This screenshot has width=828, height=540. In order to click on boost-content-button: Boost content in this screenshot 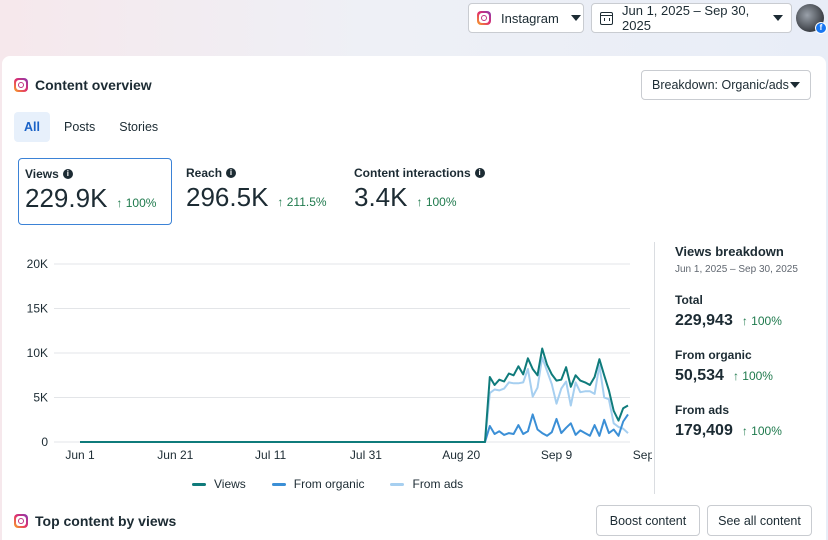, I will do `click(648, 520)`.